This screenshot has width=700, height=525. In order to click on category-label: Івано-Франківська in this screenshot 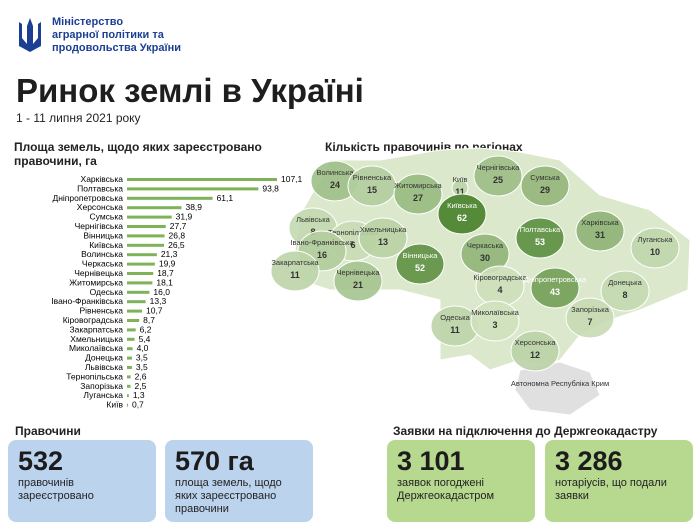, I will do `click(87, 301)`.